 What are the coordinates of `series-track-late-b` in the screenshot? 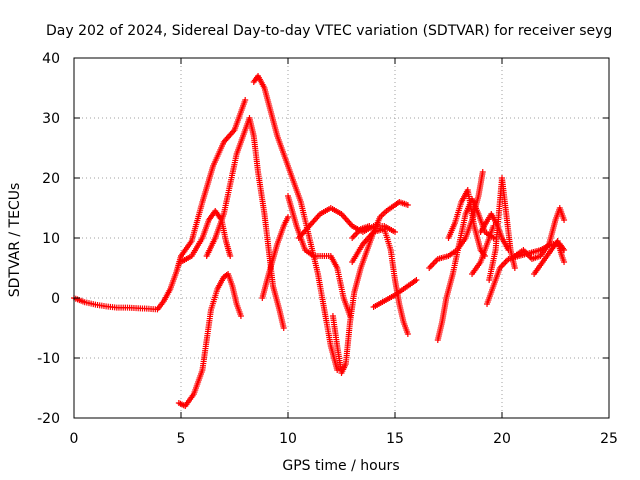 It's located at (465, 269).